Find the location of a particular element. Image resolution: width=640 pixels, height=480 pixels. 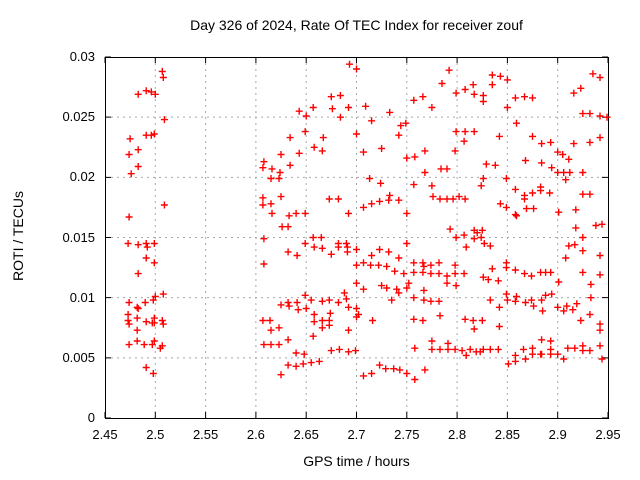

x-axis-label: GPS time / hours is located at coordinates (356, 461).